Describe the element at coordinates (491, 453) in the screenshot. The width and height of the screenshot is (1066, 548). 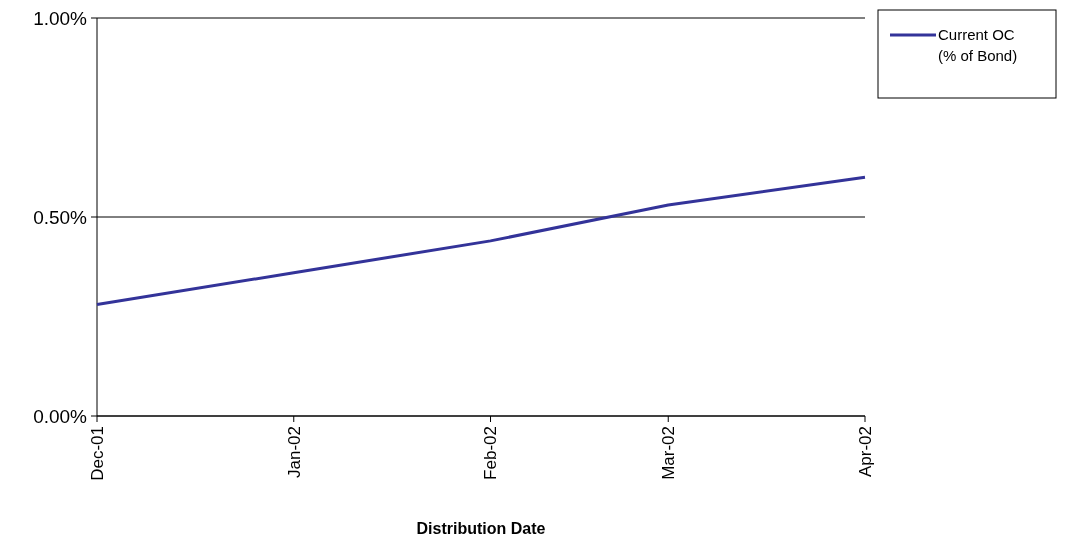
I see `x-tick-label: Feb-02` at that location.